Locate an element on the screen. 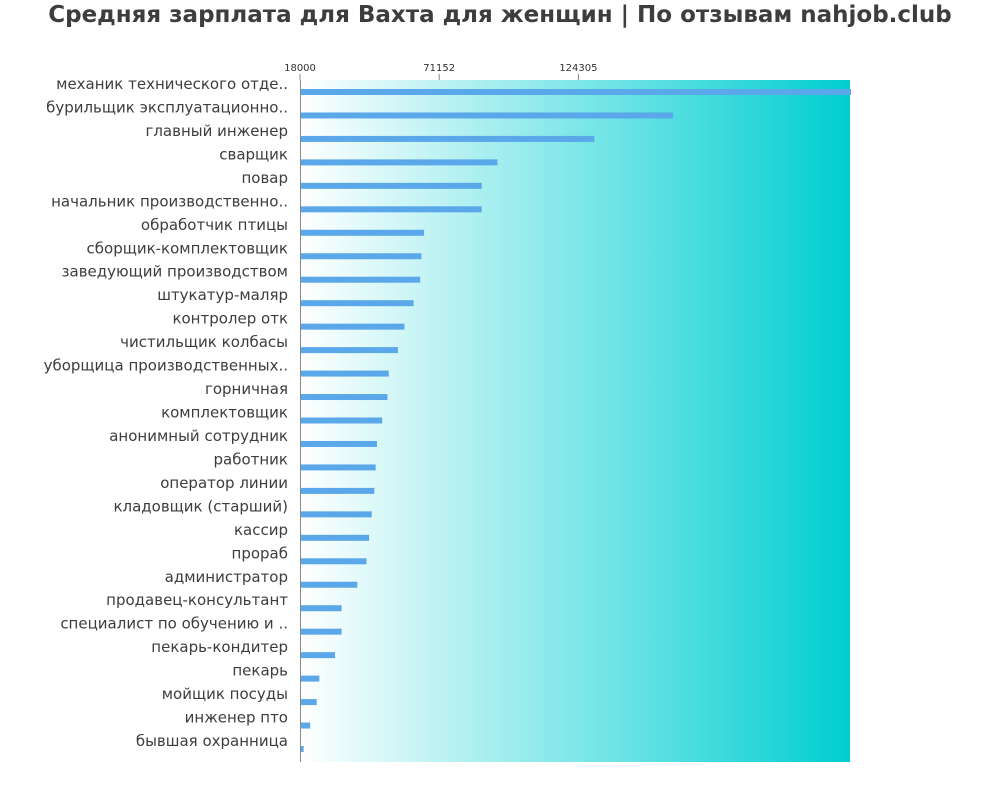 The width and height of the screenshot is (1000, 800). category-label: продавец-консультант is located at coordinates (197, 600).